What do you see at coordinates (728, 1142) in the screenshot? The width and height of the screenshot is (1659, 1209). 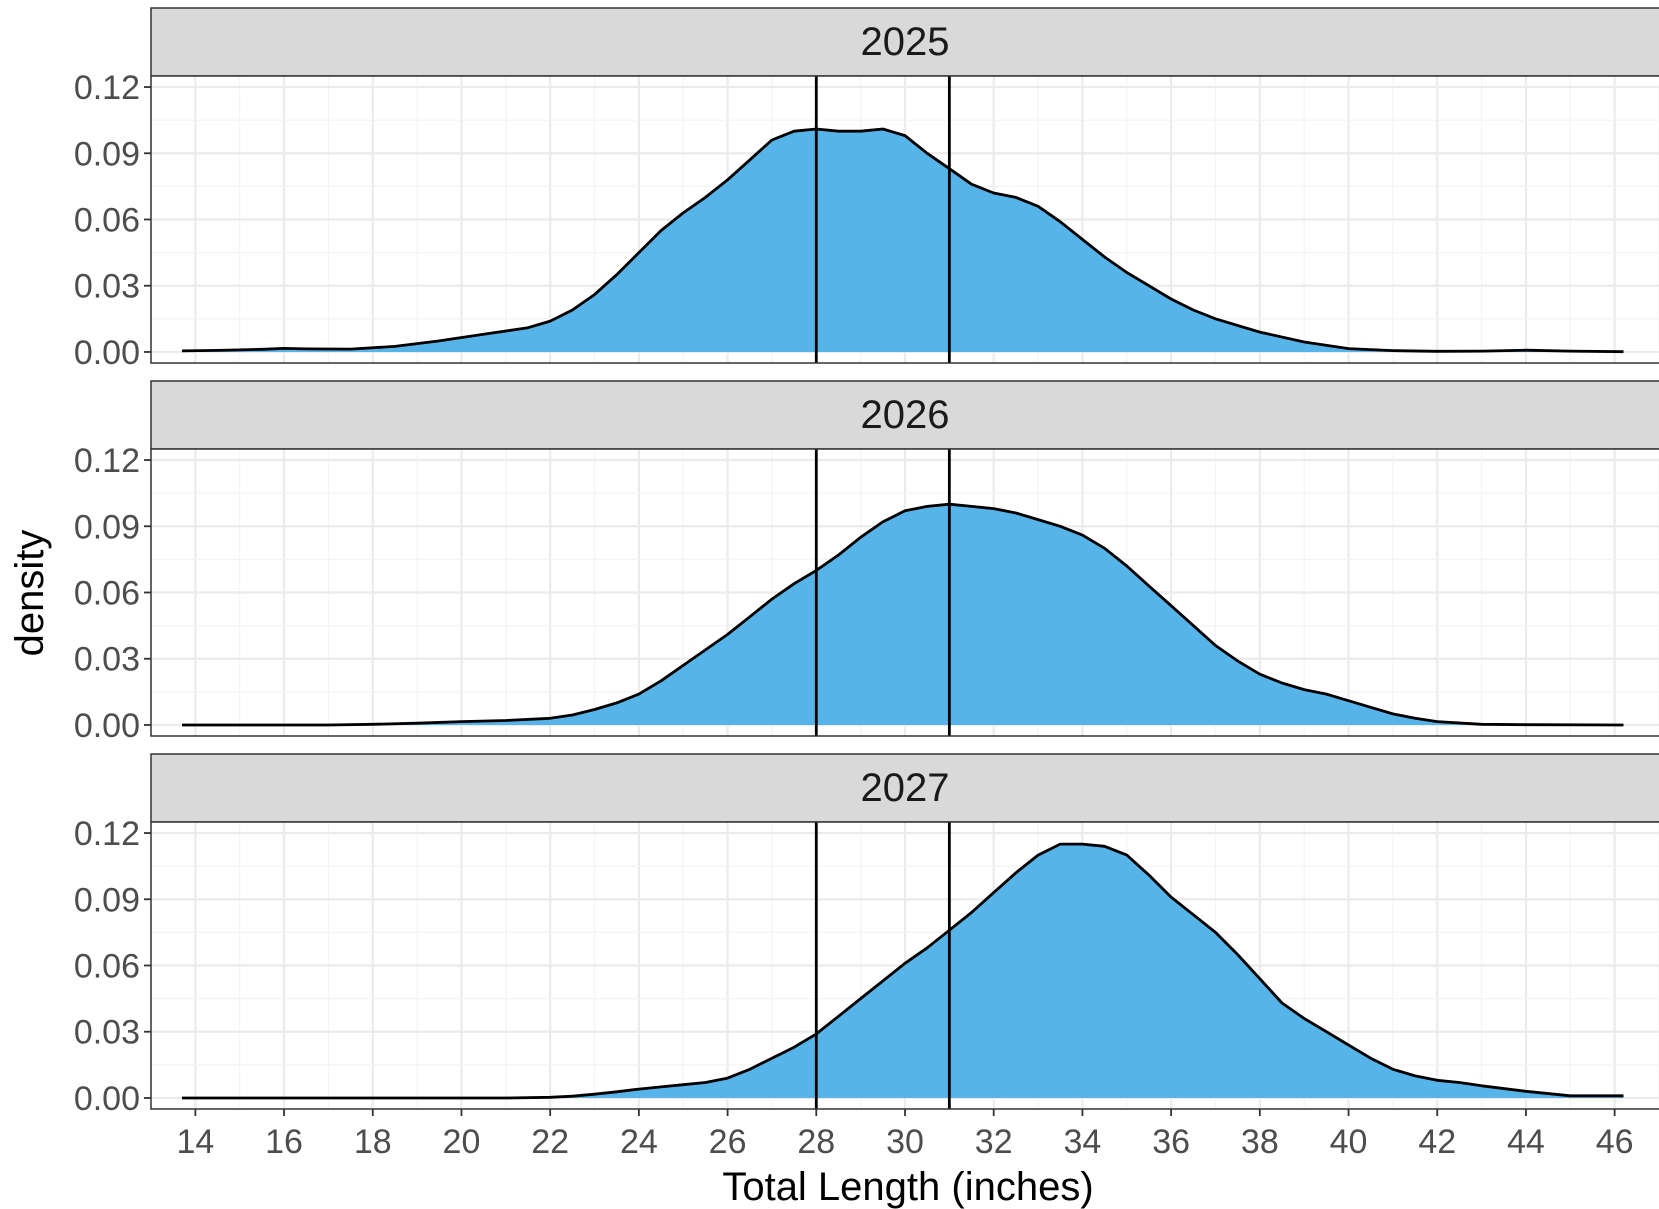 I see `x-tick-label: 26` at bounding box center [728, 1142].